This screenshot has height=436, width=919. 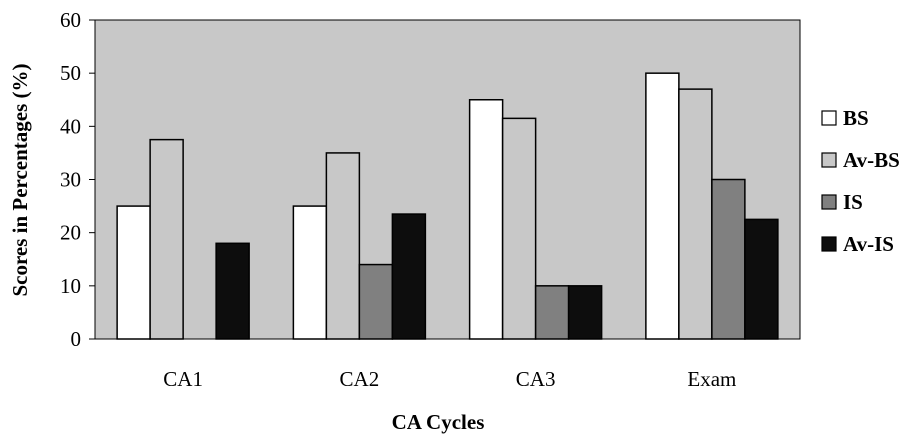 I want to click on x-axis-title: CA Cycles, so click(x=438, y=422).